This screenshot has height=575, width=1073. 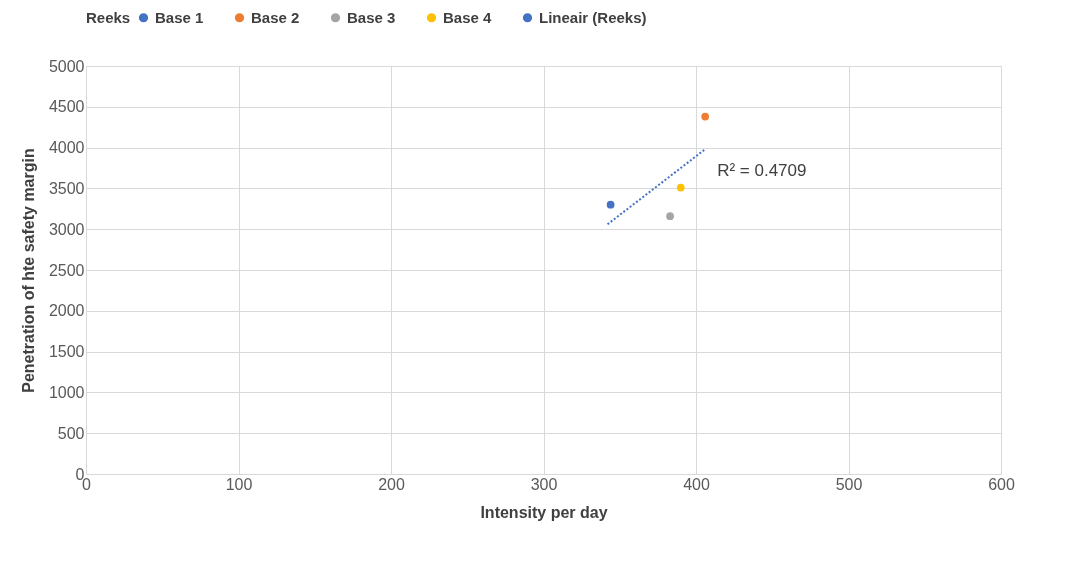 I want to click on x-tick-label: 400, so click(x=696, y=484).